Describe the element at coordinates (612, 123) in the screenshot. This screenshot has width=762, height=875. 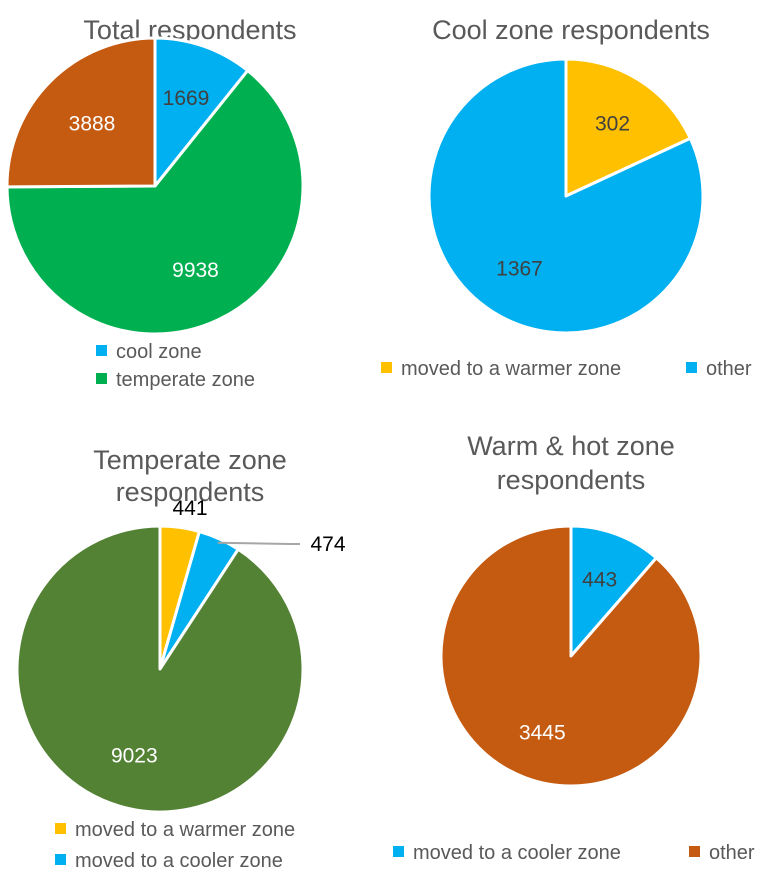
I see `data-label: 302` at that location.